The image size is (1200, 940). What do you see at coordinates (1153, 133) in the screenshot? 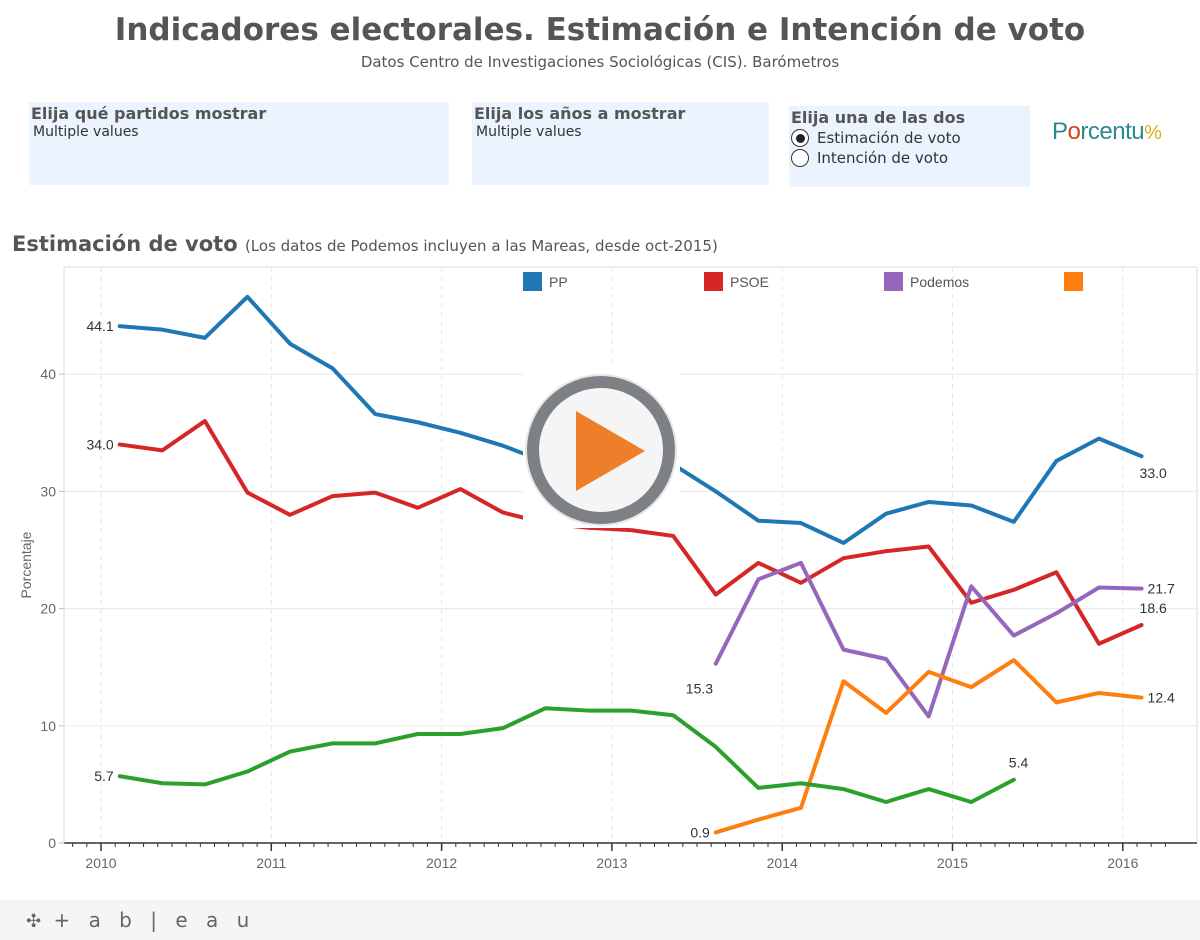
I see `logo-percent-icon: %` at bounding box center [1153, 133].